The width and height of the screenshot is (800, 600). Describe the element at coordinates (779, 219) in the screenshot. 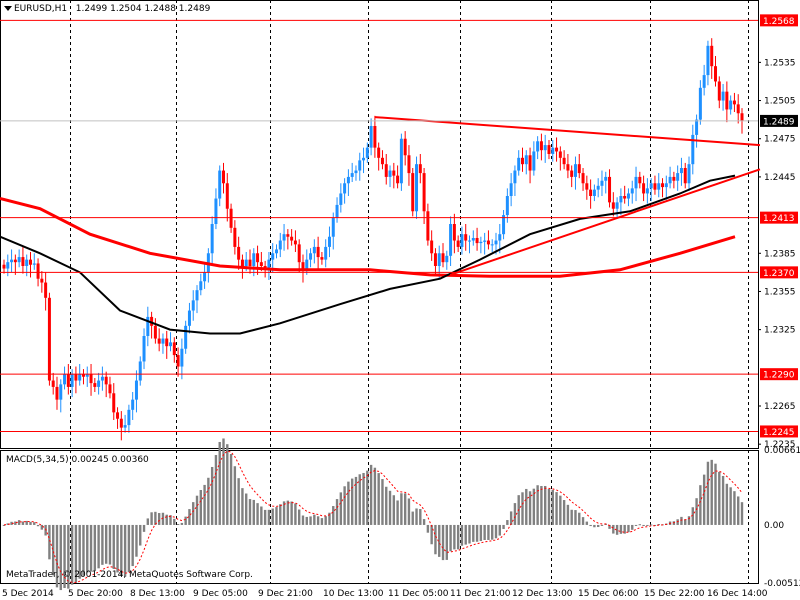

I see `level-label: 1.2413` at that location.